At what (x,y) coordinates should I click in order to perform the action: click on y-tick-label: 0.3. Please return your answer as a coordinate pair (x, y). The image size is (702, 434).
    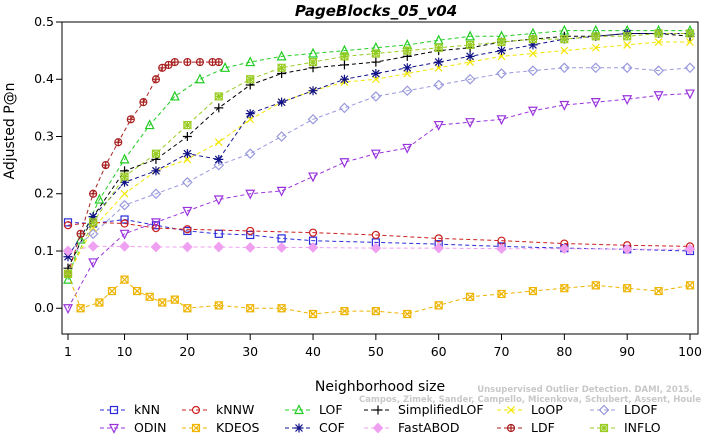
    Looking at the image, I should click on (44, 135).